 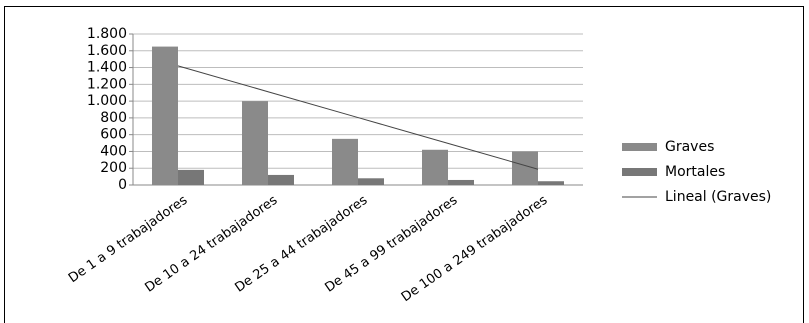 I want to click on y-tick-label: 200, so click(x=113, y=168).